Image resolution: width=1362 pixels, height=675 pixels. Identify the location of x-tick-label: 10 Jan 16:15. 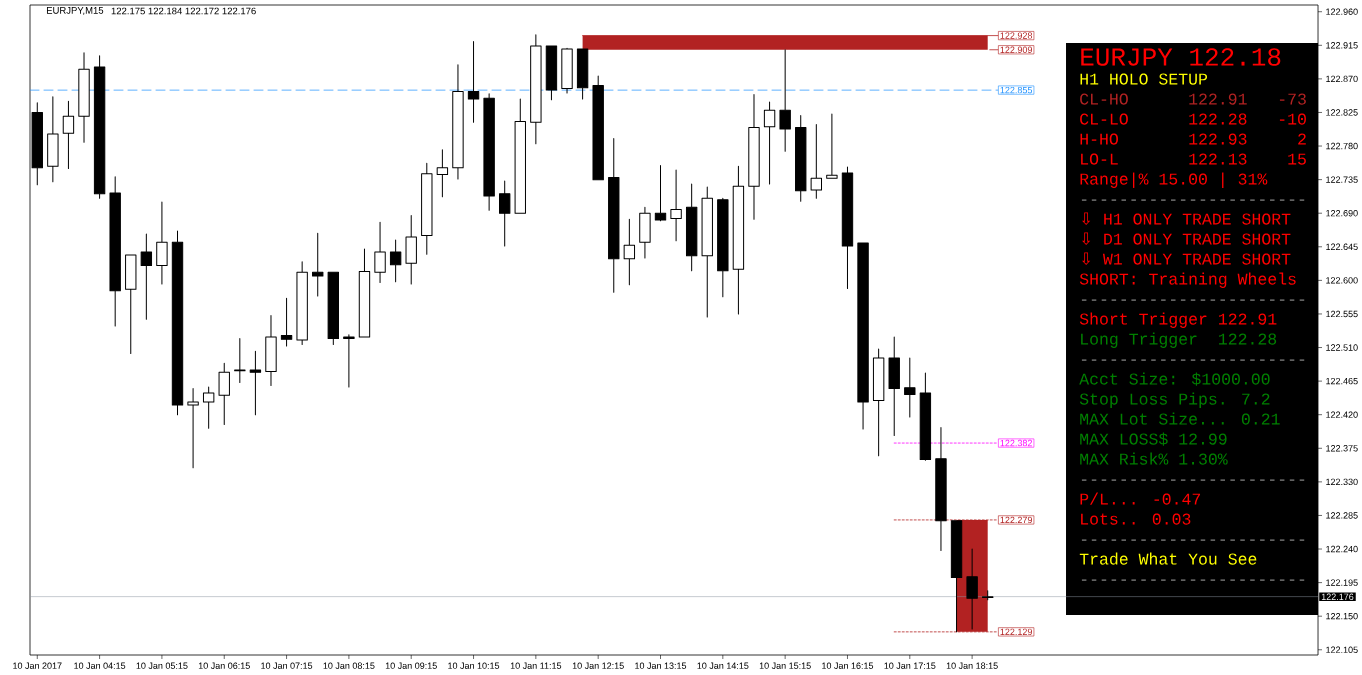
(848, 665).